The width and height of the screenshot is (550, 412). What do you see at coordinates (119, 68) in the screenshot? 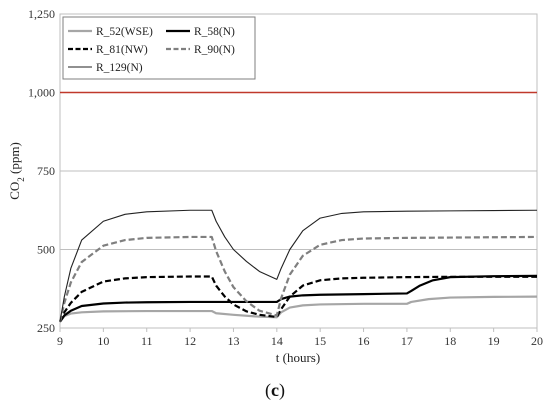
I see `legend-label-r-129-n: R_129(N)` at bounding box center [119, 68].